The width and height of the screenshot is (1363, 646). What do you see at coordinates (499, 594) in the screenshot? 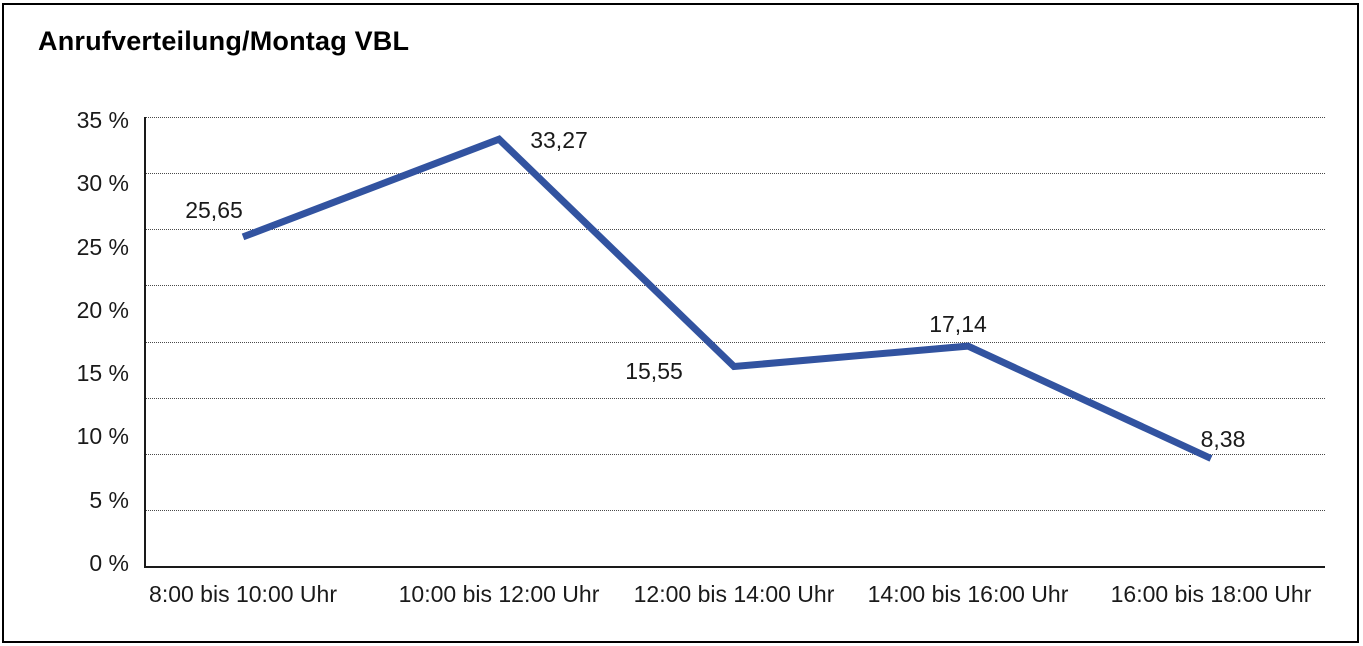
I see `x-tick-label: 10:00 bis 12:00 Uhr` at bounding box center [499, 594].